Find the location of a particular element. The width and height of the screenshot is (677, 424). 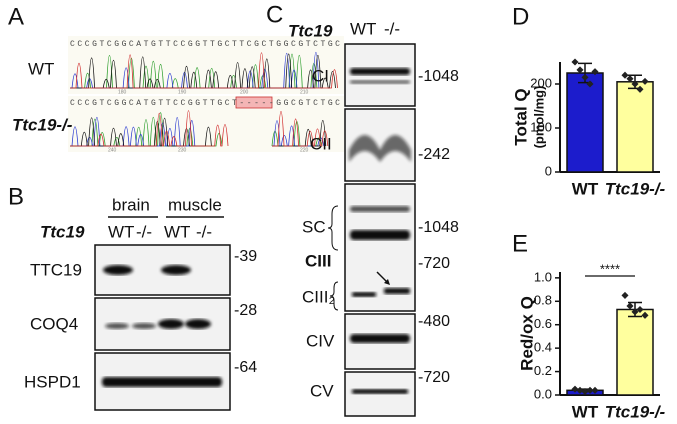

row-label: WT is located at coordinates (41, 68).